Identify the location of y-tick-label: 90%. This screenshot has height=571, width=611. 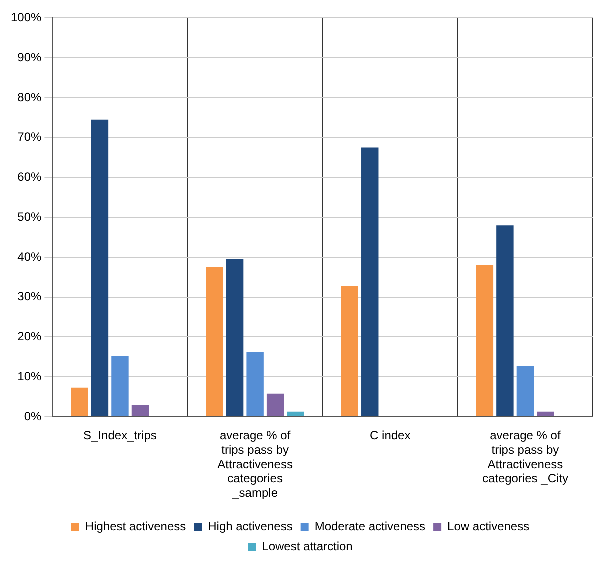
(30, 57).